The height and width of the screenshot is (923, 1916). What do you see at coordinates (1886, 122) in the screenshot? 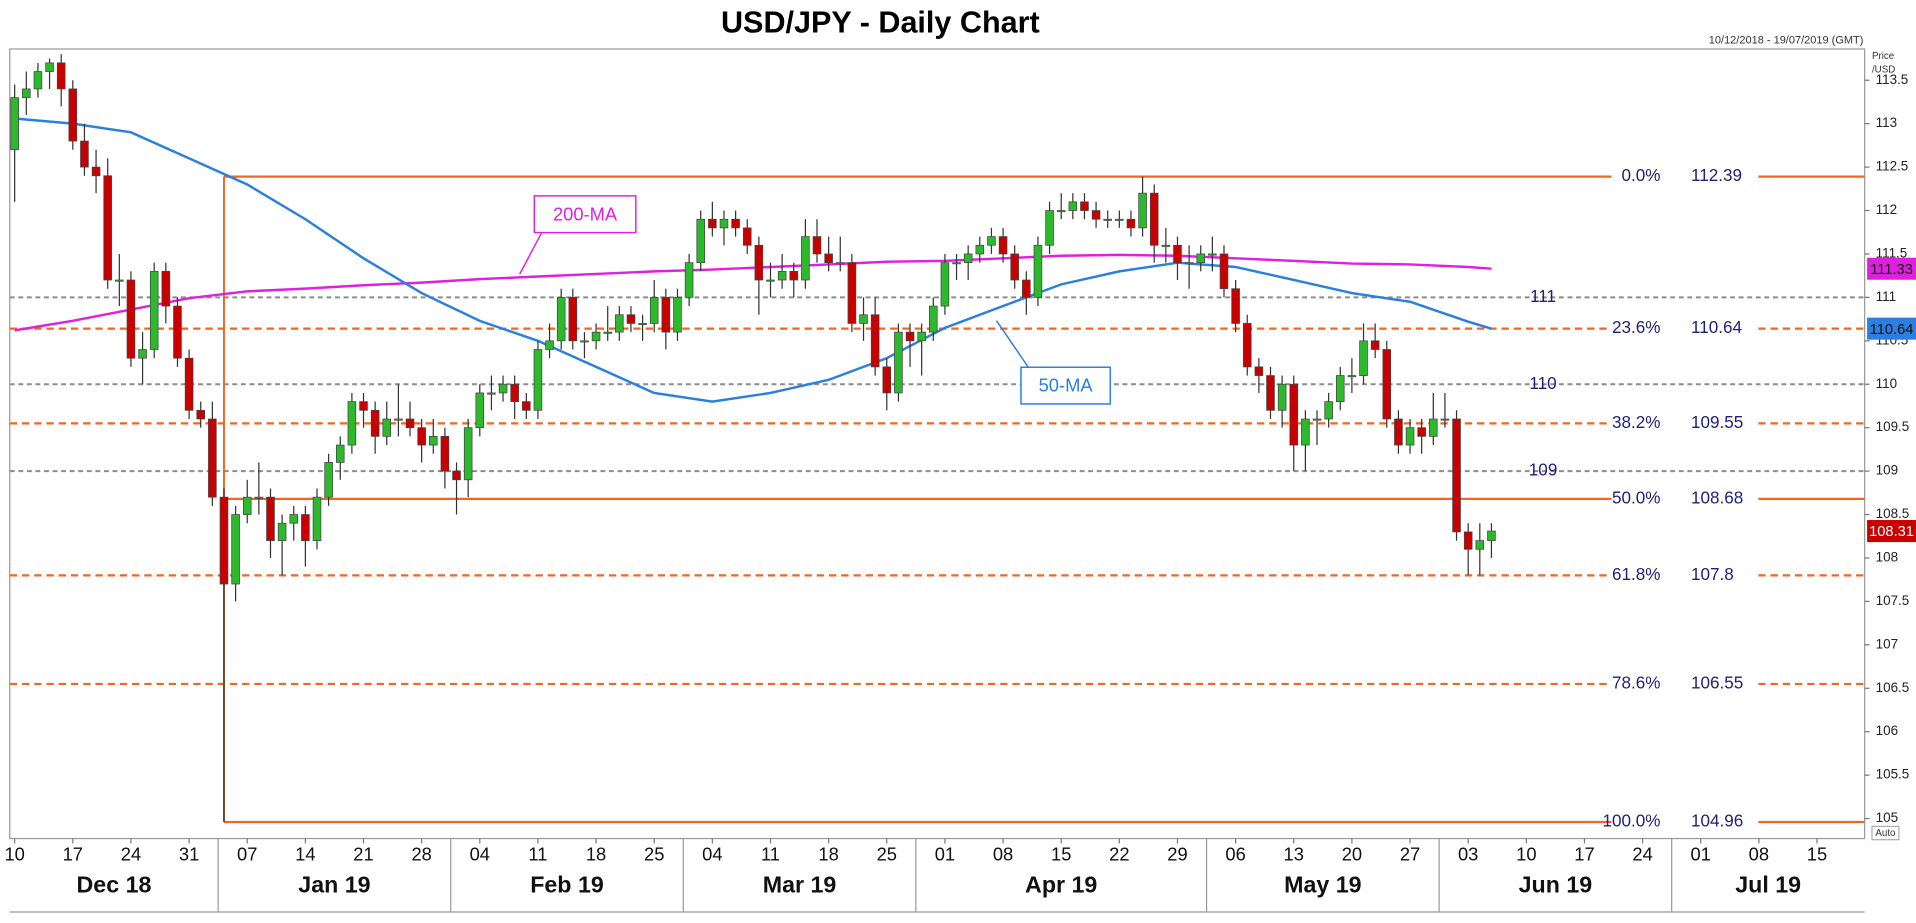
I see `y-tick-label: 113` at bounding box center [1886, 122].